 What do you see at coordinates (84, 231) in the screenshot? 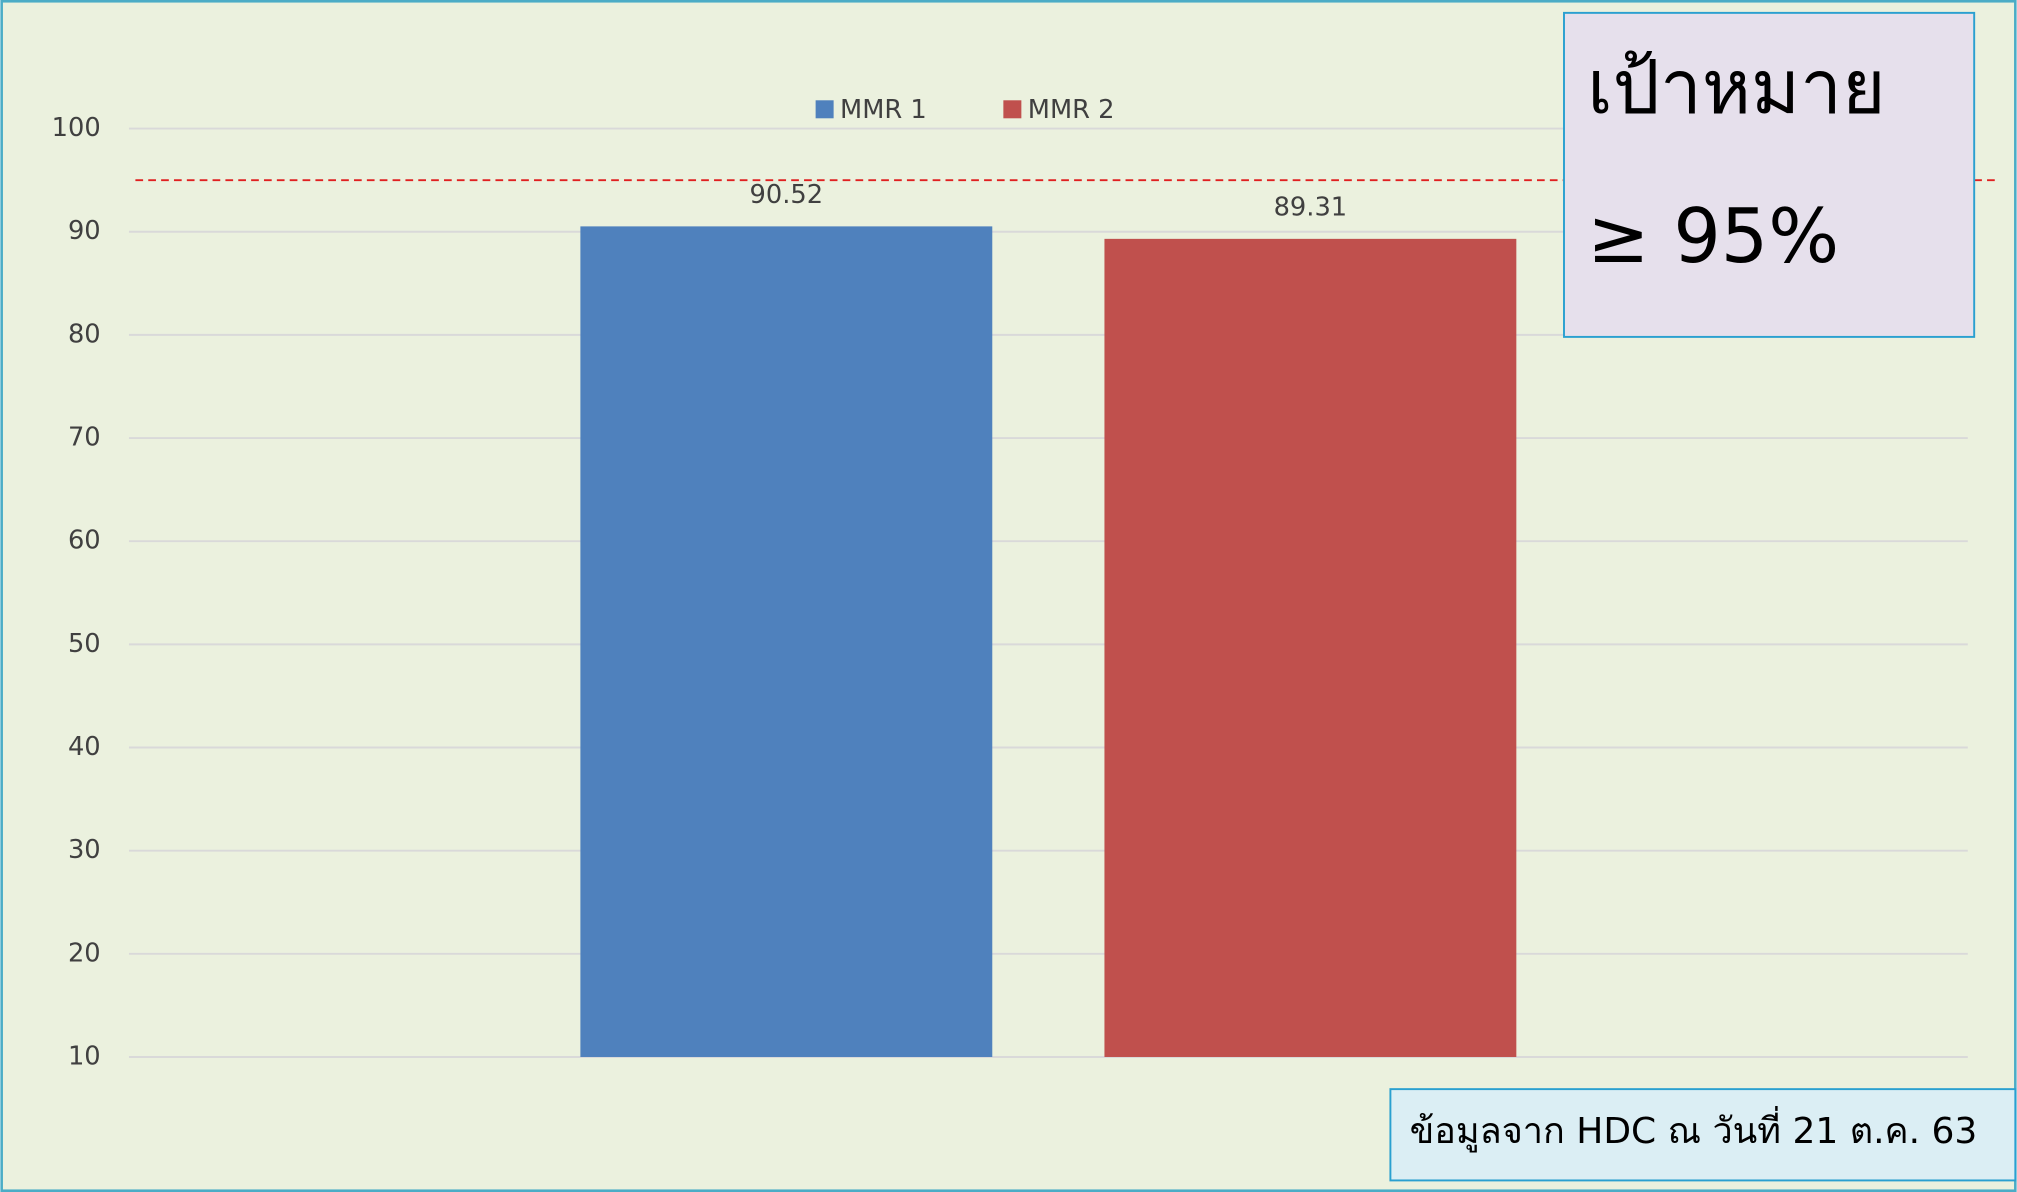
I see `y-tick-label: 90` at bounding box center [84, 231].